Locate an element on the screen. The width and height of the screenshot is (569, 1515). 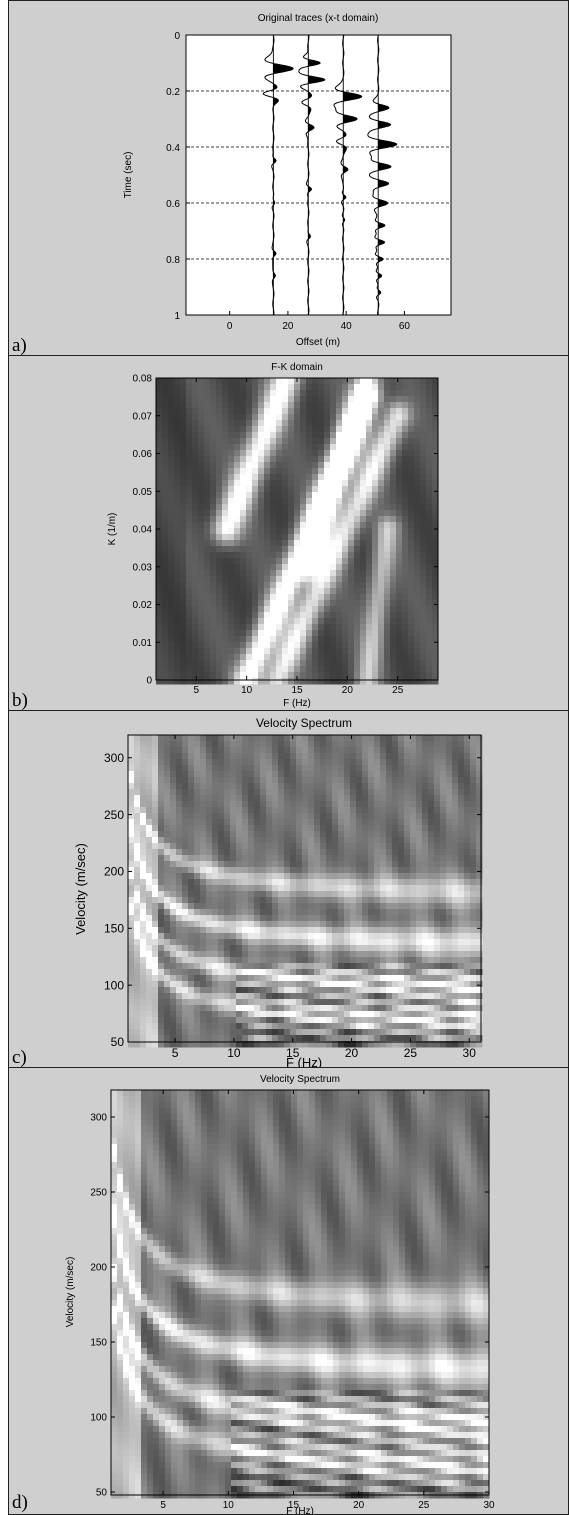
y-tick-label: 0.01 is located at coordinates (143, 643).